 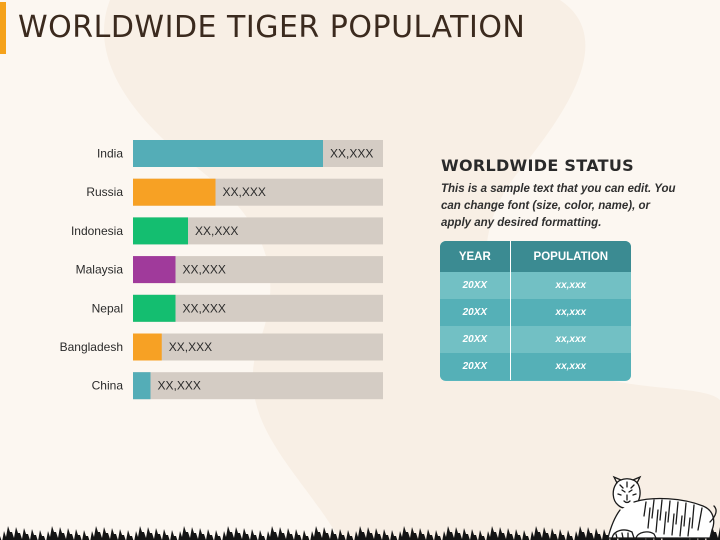 I want to click on category-label-bangladesh: Bangladesh, so click(x=91, y=347).